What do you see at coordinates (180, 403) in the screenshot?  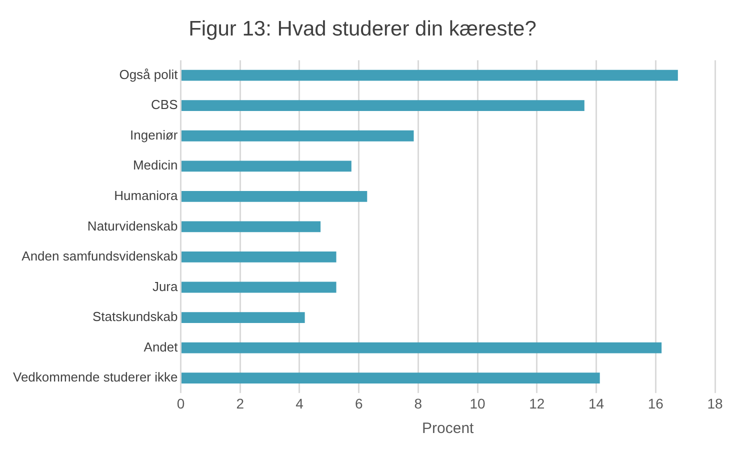 I see `x-tick-label: 0` at bounding box center [180, 403].